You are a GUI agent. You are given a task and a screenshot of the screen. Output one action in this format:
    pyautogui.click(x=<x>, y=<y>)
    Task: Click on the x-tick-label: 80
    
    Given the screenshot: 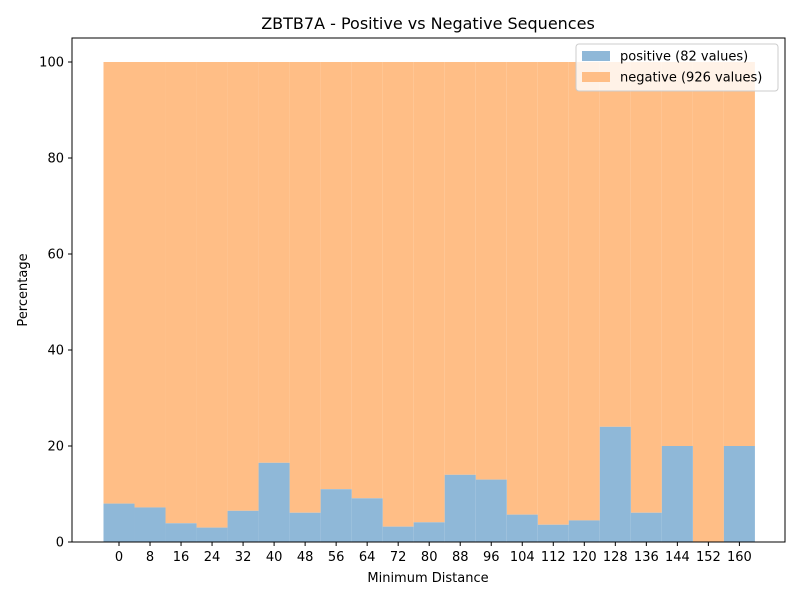 What is the action you would take?
    pyautogui.click(x=429, y=557)
    